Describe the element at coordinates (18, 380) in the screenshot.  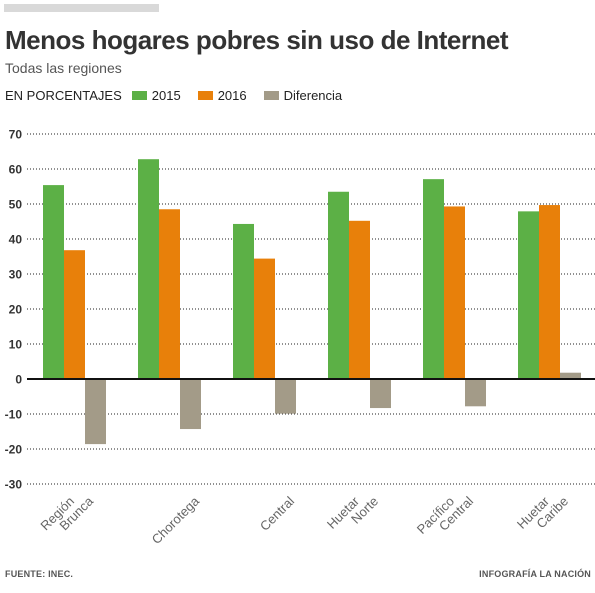
I see `y-tick-label: 0` at that location.